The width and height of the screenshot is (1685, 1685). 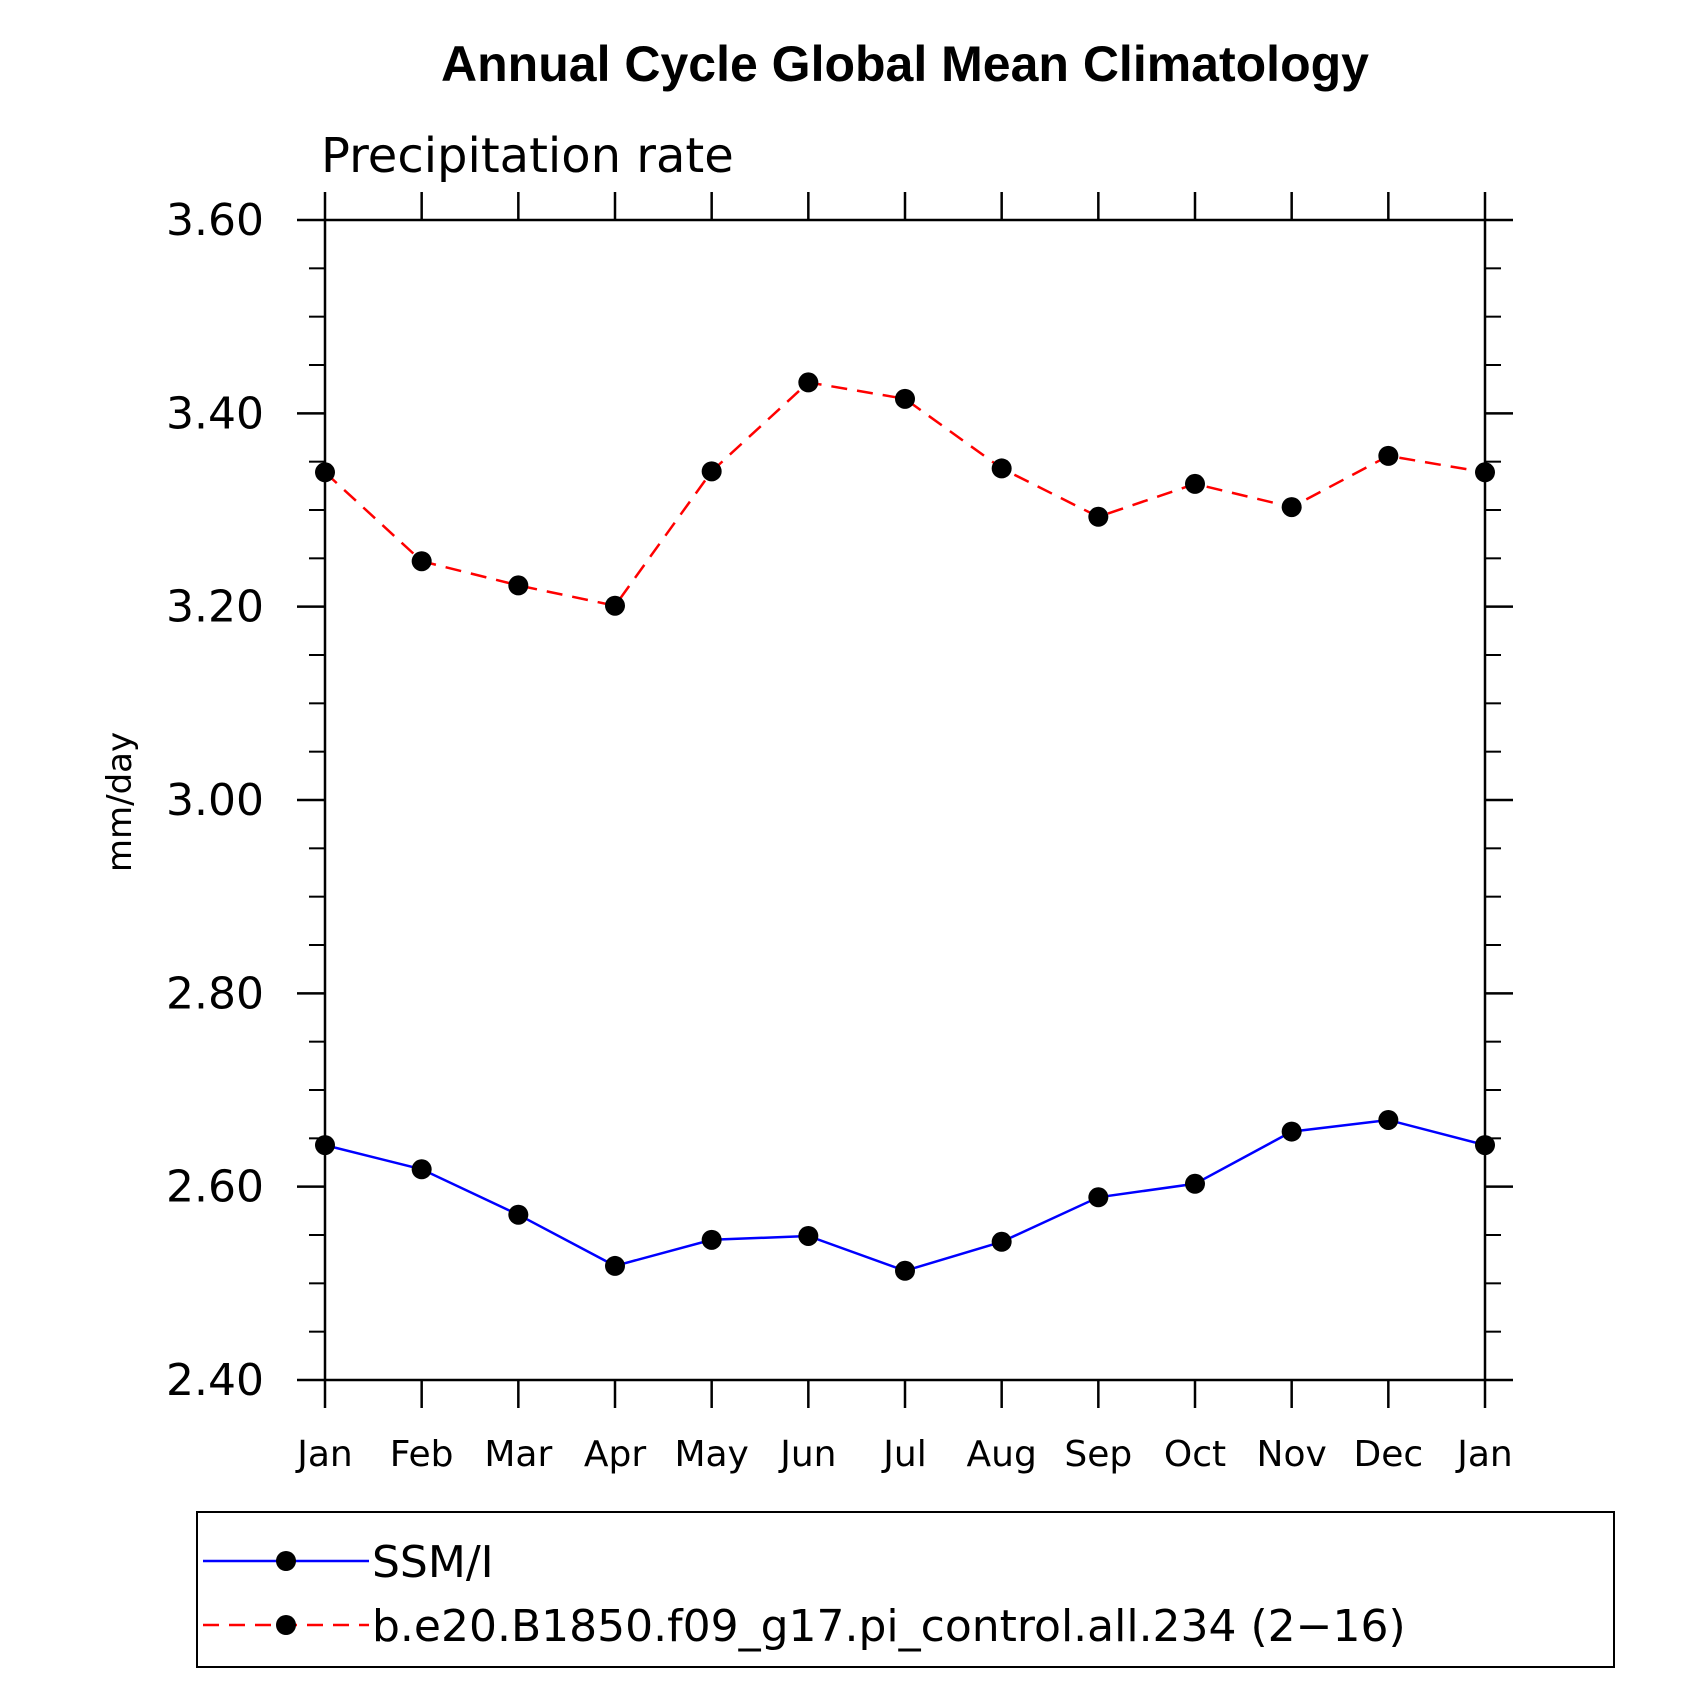 What do you see at coordinates (1098, 1454) in the screenshot?
I see `x-tick-label: Sep` at bounding box center [1098, 1454].